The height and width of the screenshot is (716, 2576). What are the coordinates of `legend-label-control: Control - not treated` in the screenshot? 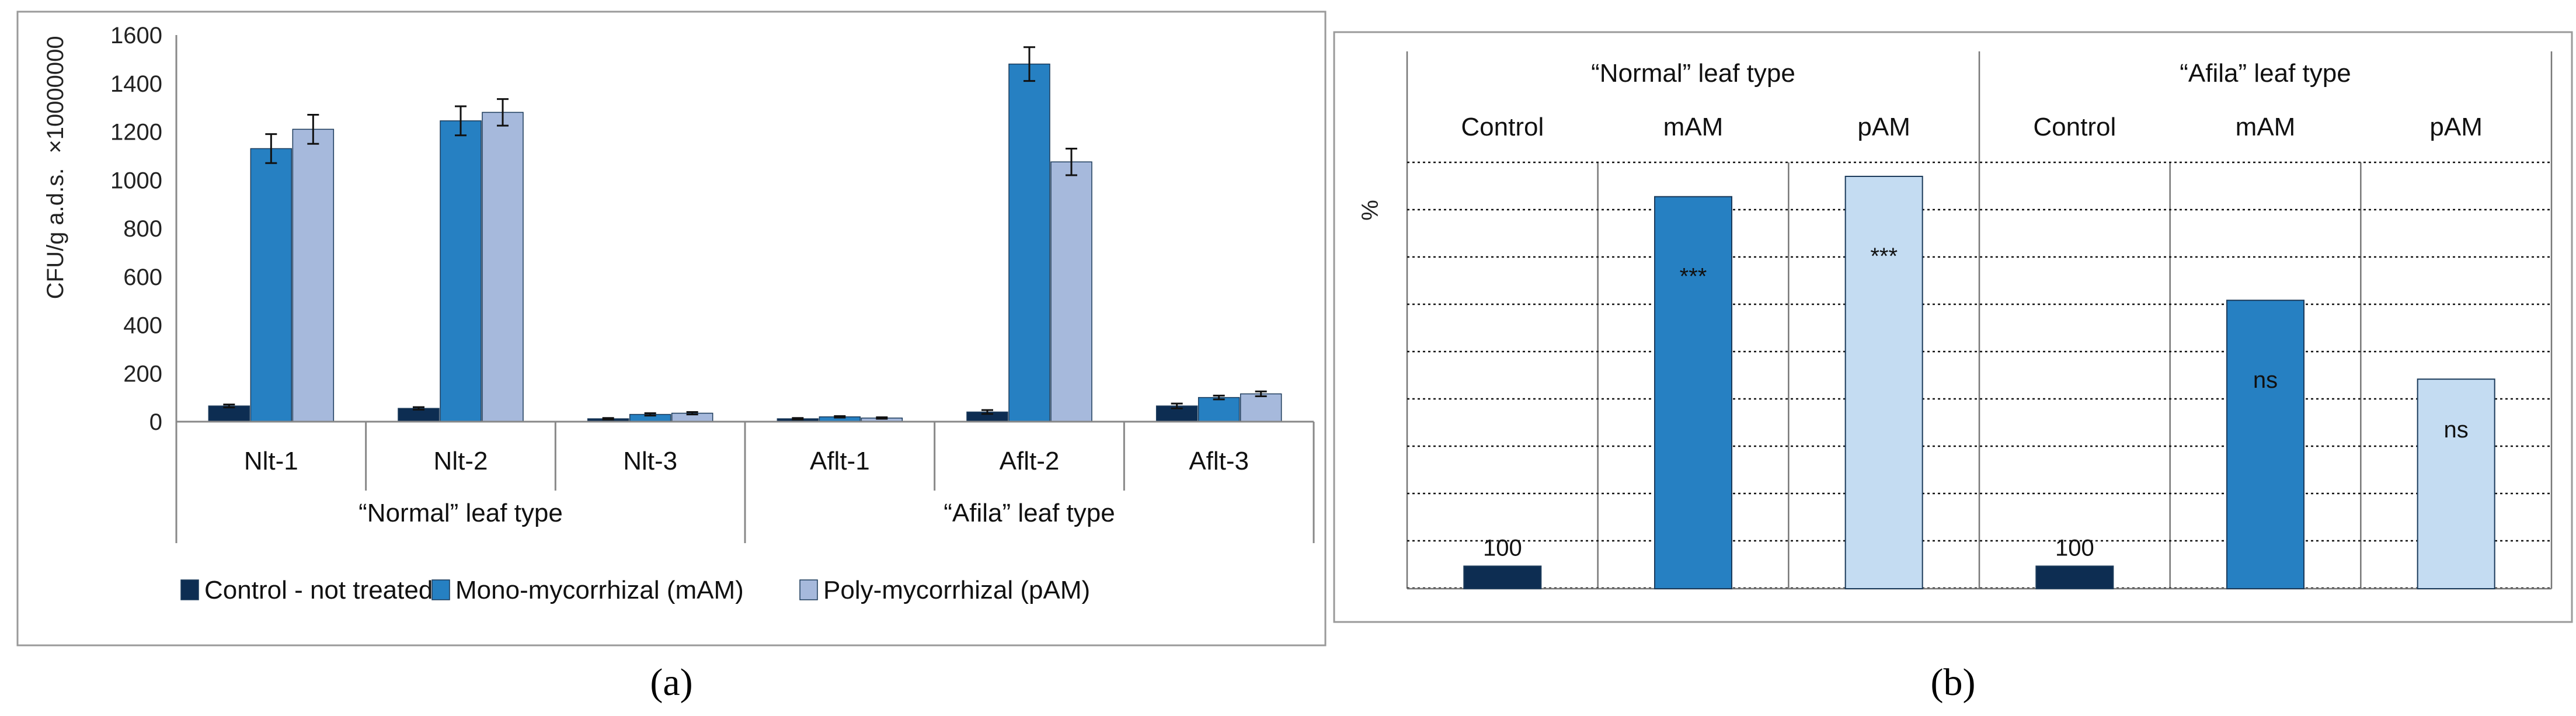 It's located at (318, 590).